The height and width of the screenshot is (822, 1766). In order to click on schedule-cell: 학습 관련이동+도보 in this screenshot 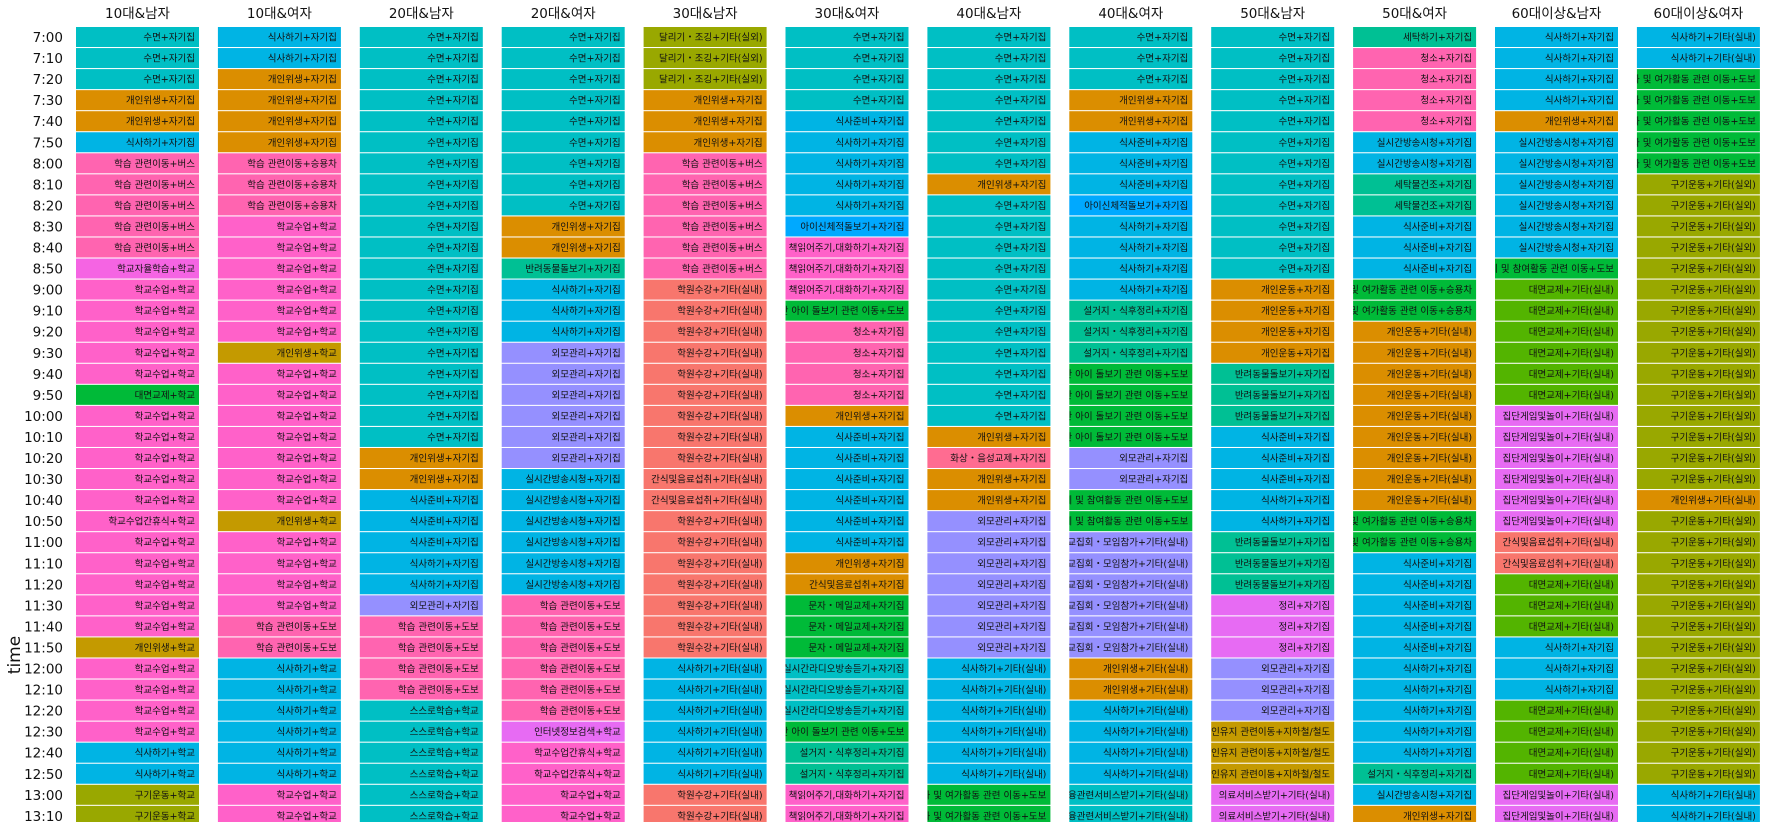, I will do `click(563, 668)`.